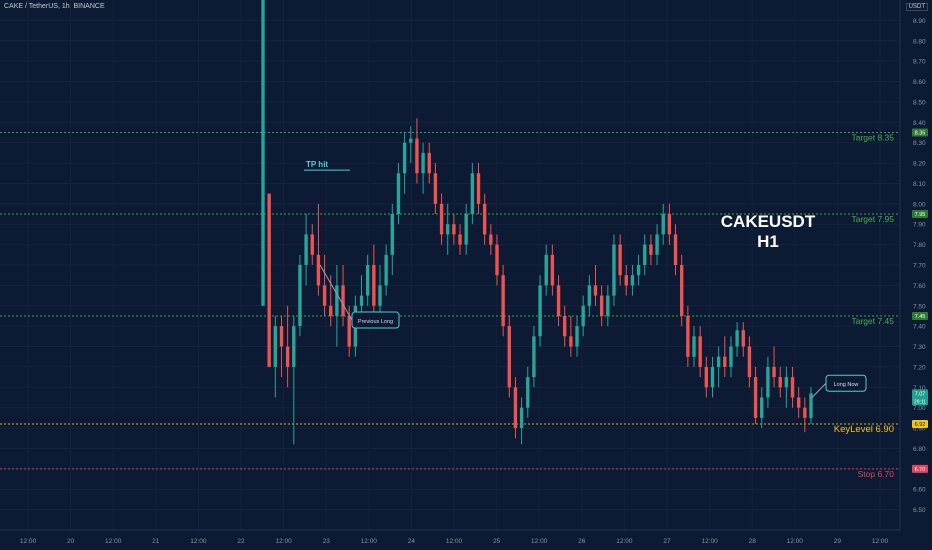 This screenshot has height=550, width=932. What do you see at coordinates (876, 474) in the screenshot?
I see `level-label: Stop 6.70` at bounding box center [876, 474].